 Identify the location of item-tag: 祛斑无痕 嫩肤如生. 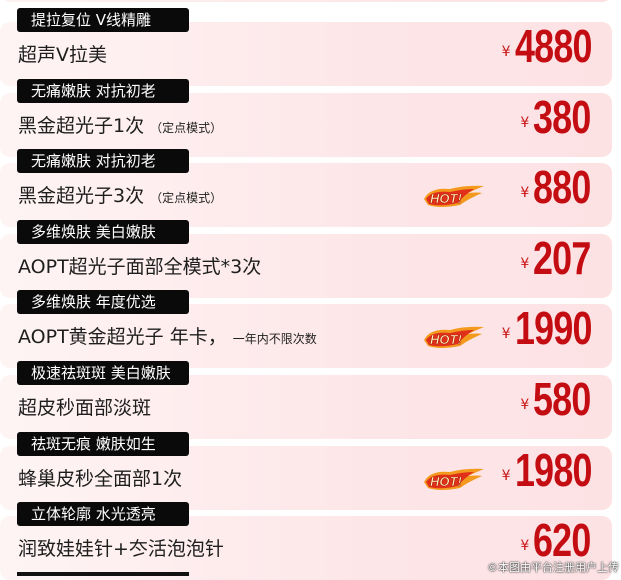
(103, 443).